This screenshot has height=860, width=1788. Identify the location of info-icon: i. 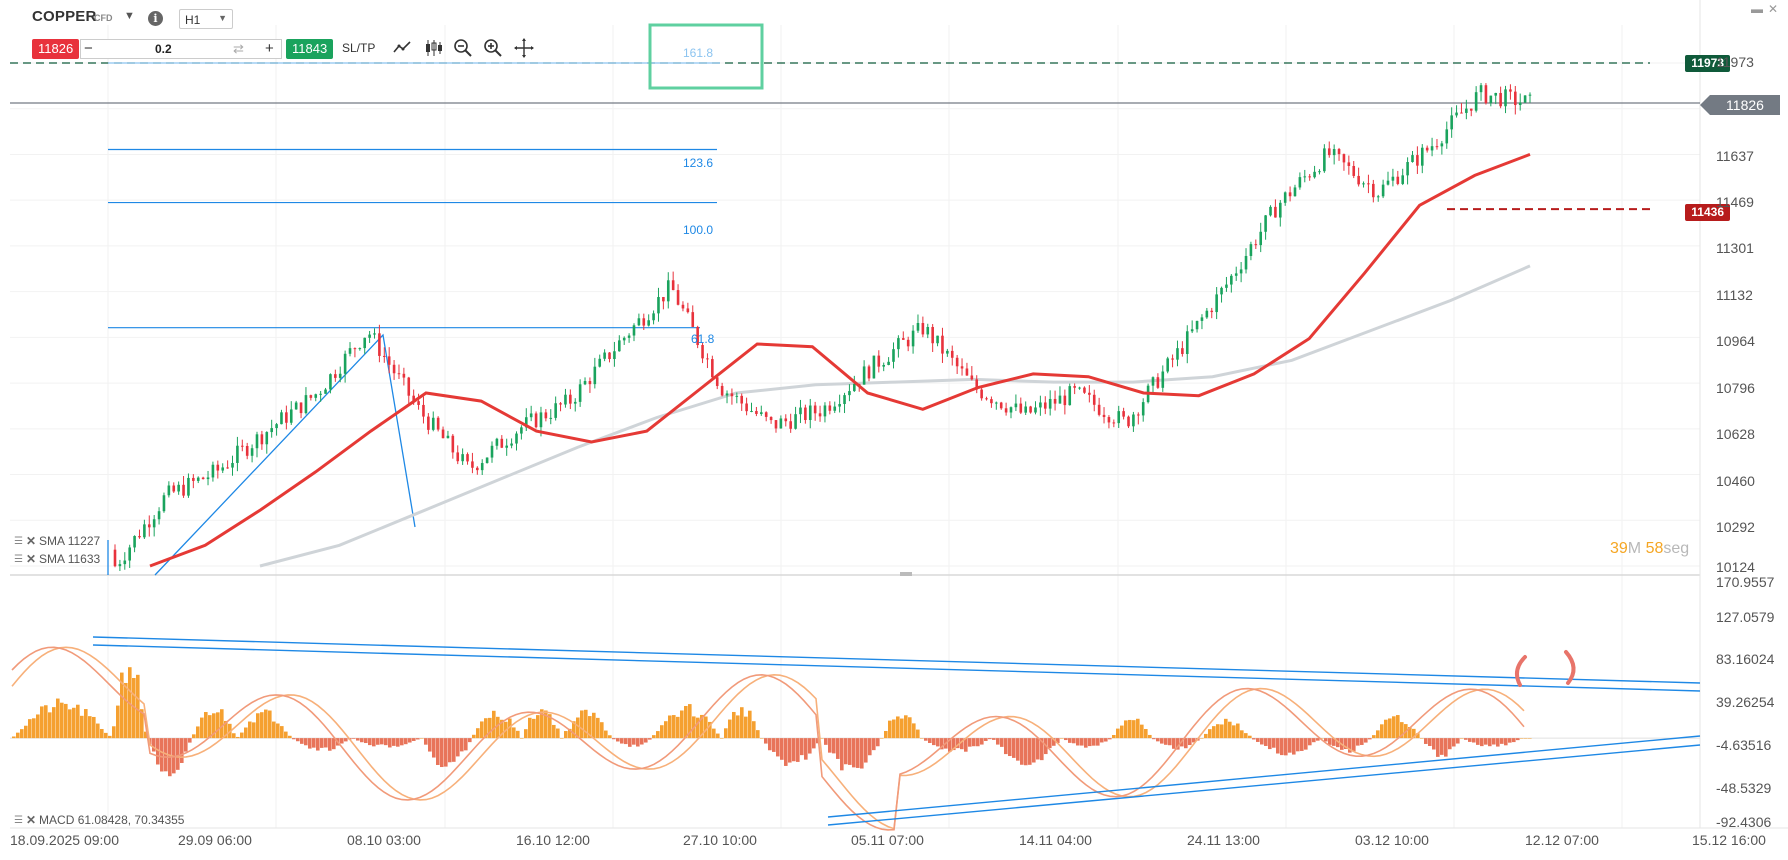
(155, 18).